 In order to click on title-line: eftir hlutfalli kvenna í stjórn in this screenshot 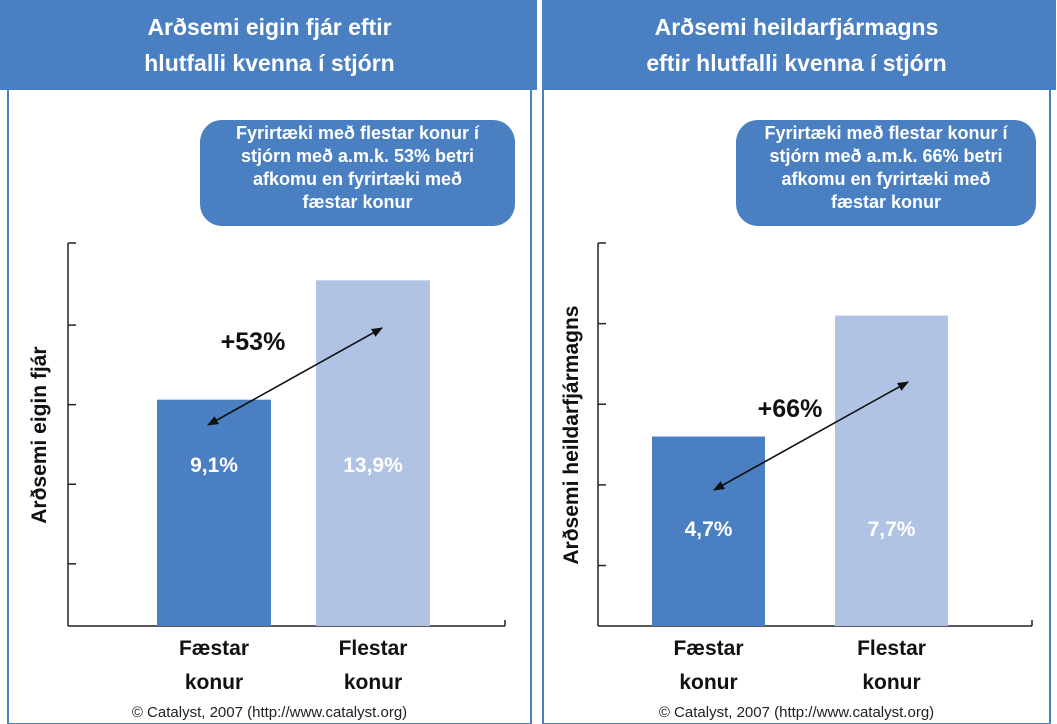, I will do `click(796, 63)`.